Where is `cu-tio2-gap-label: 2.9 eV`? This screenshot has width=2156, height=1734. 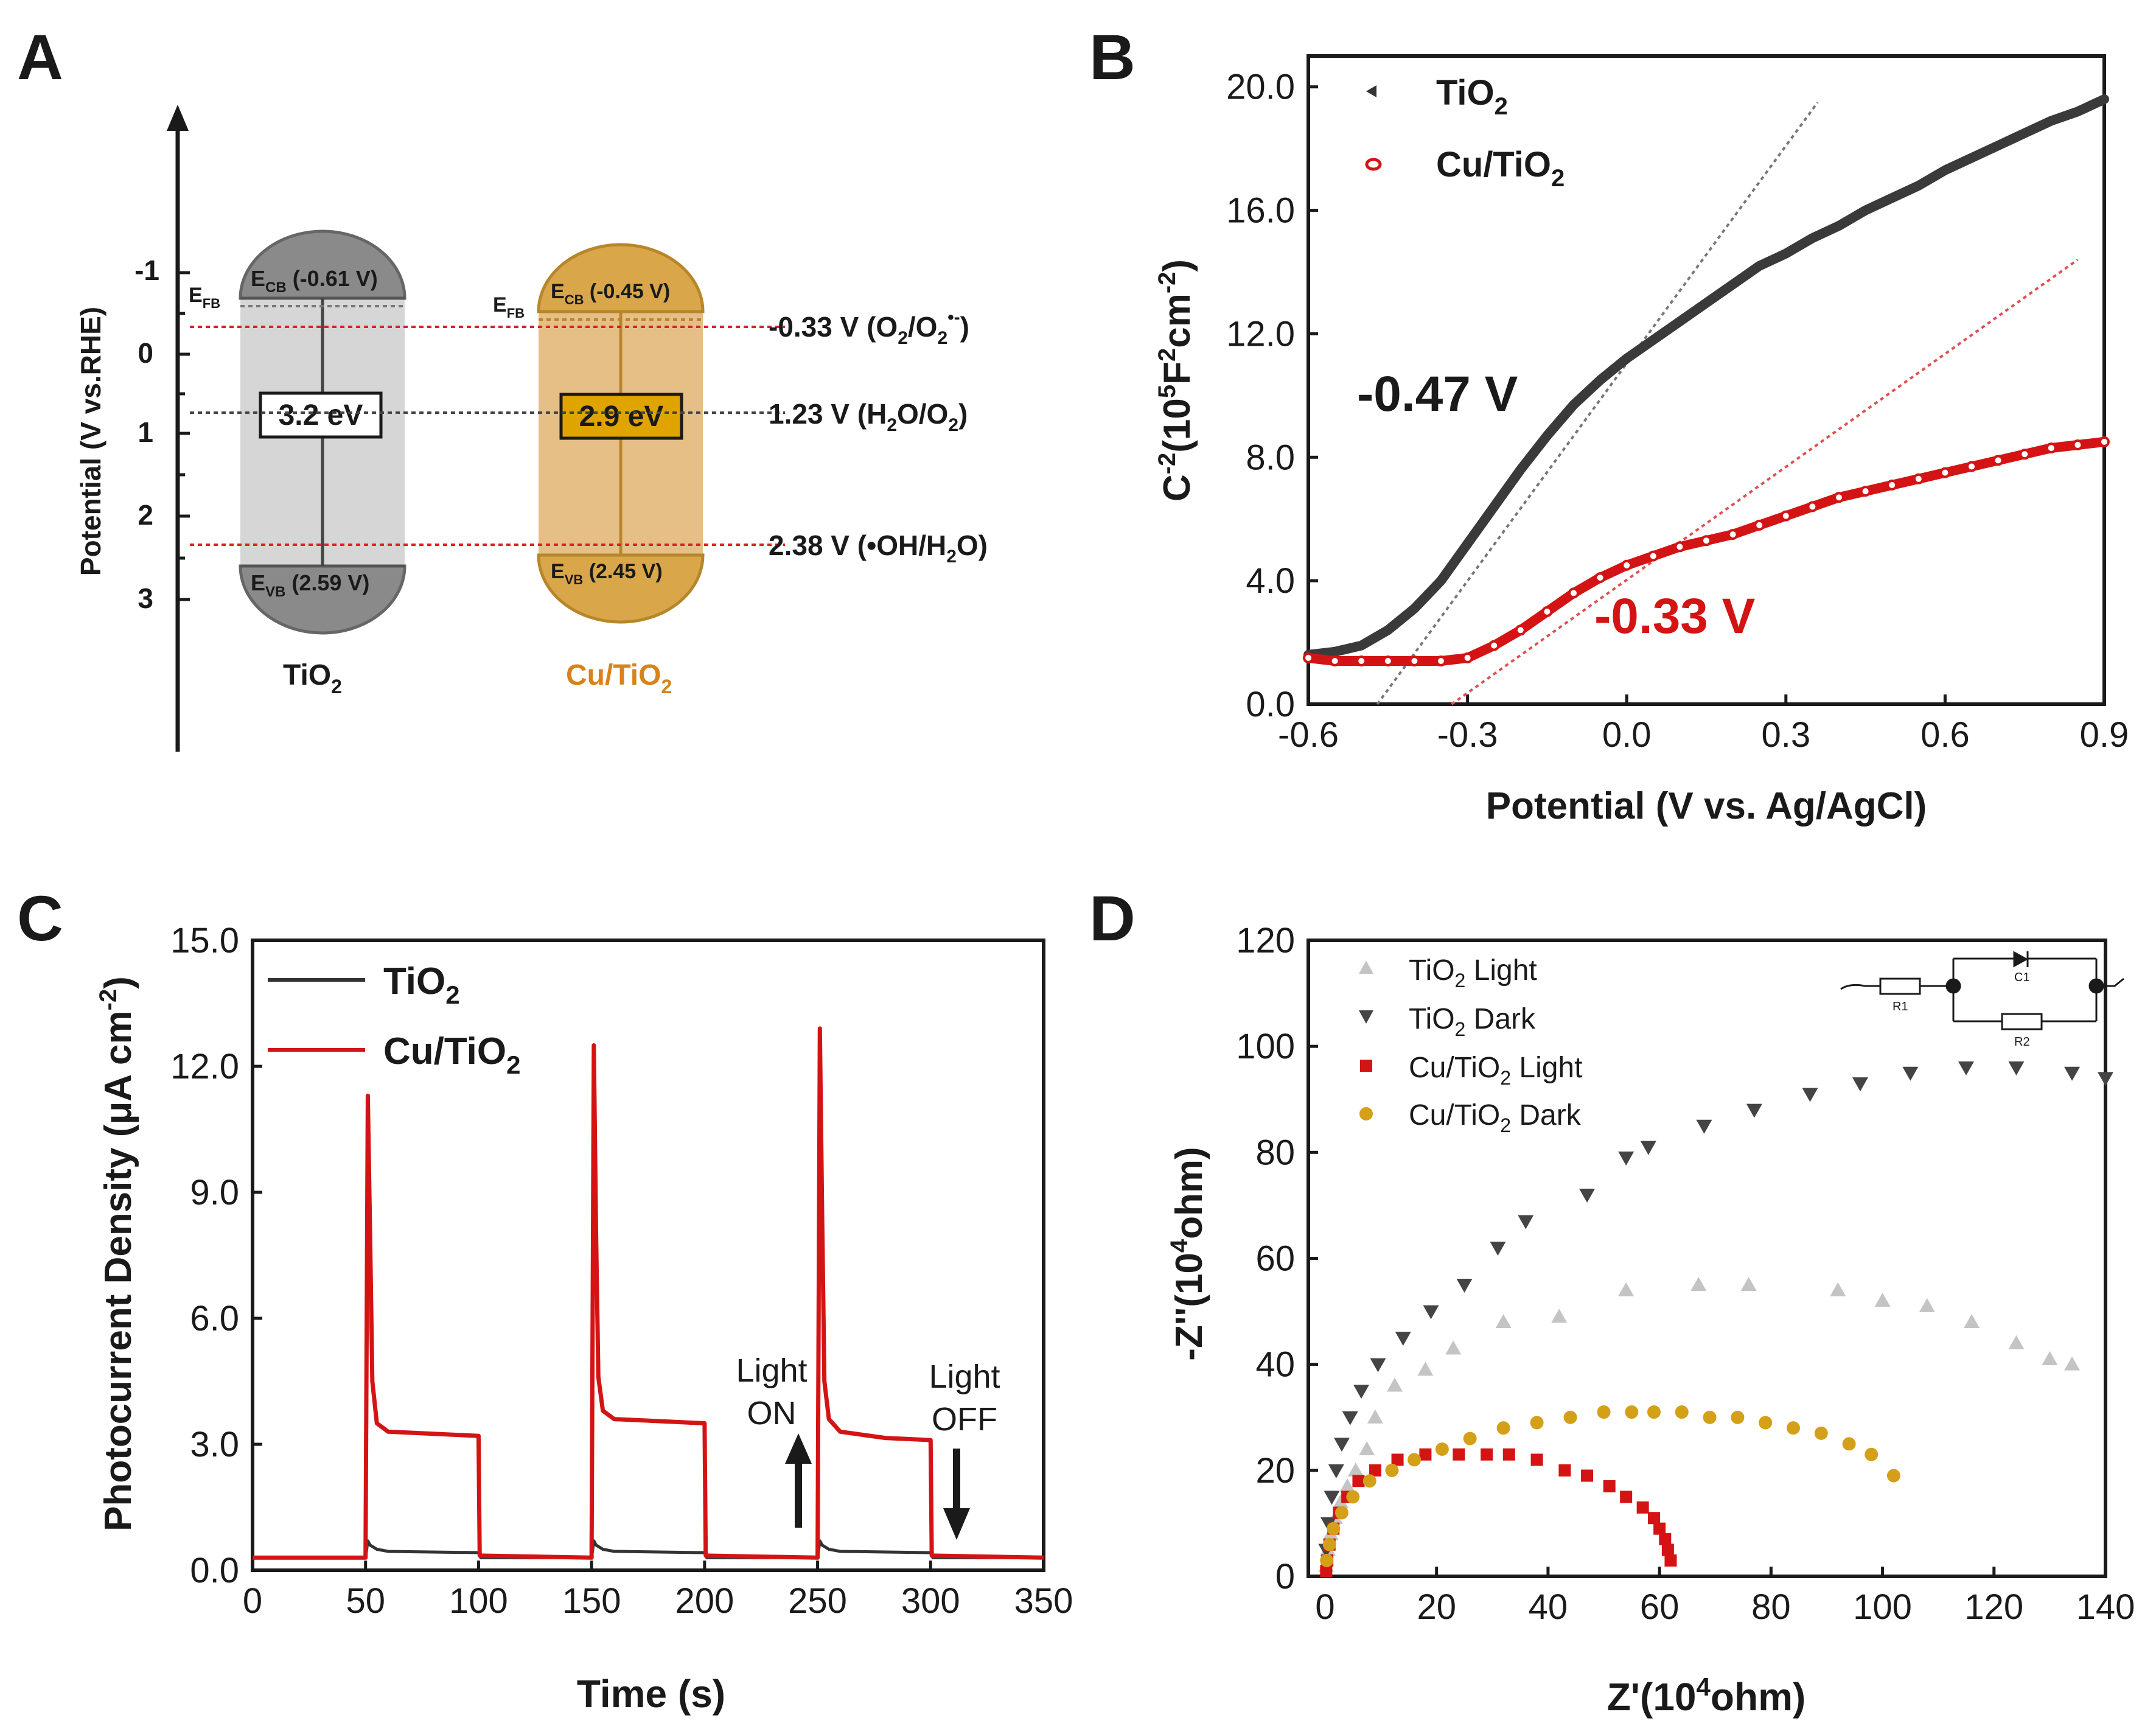 cu-tio2-gap-label: 2.9 eV is located at coordinates (622, 416).